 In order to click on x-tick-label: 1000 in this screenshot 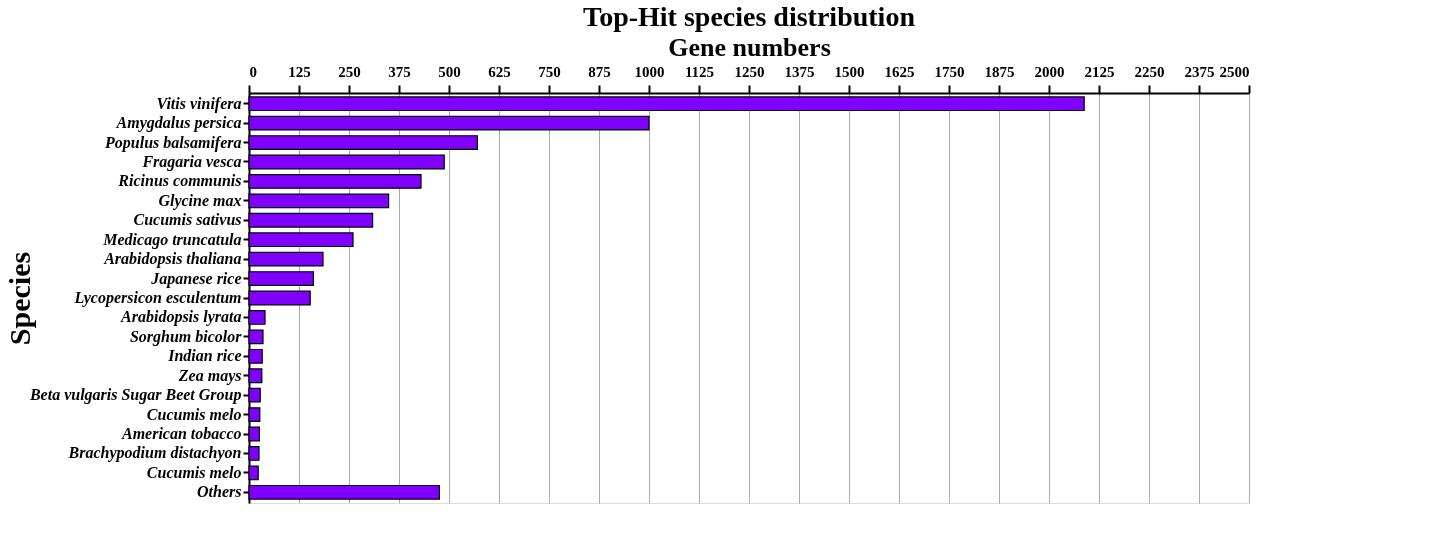, I will do `click(649, 71)`.